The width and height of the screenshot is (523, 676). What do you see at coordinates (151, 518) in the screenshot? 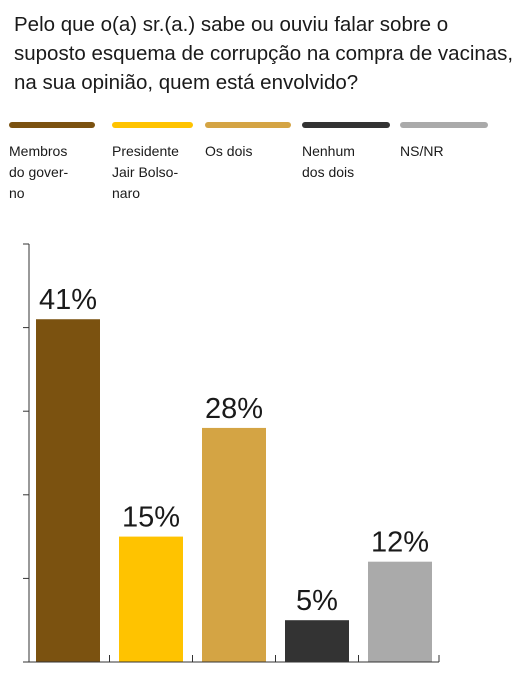
I see `bar-value-label: 15%` at bounding box center [151, 518].